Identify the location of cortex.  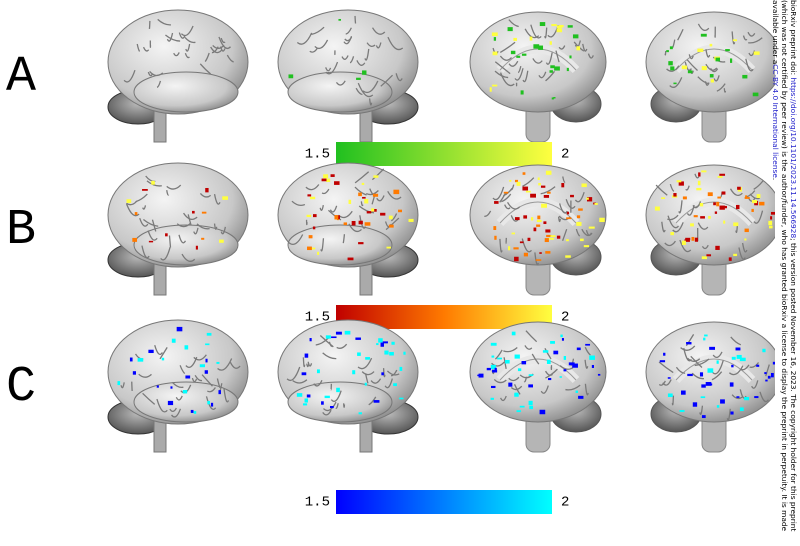
(710, 215).